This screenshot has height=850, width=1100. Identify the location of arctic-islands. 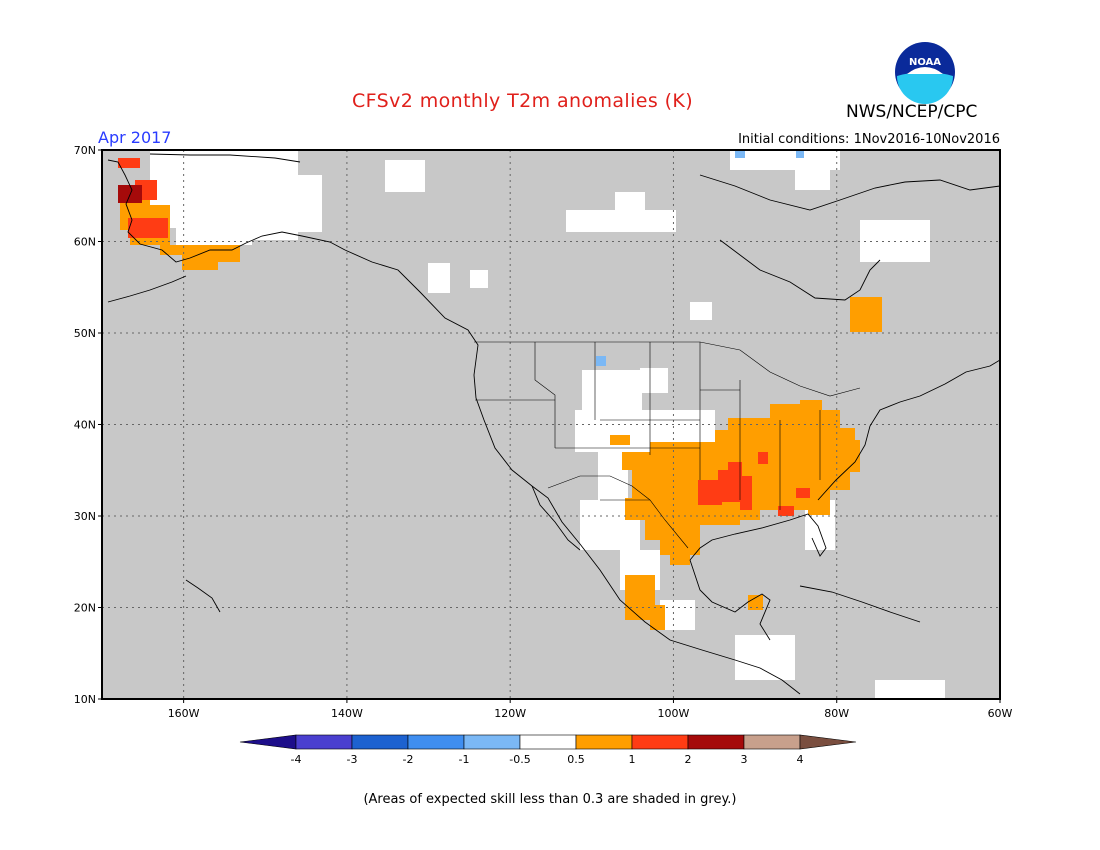
(849, 192).